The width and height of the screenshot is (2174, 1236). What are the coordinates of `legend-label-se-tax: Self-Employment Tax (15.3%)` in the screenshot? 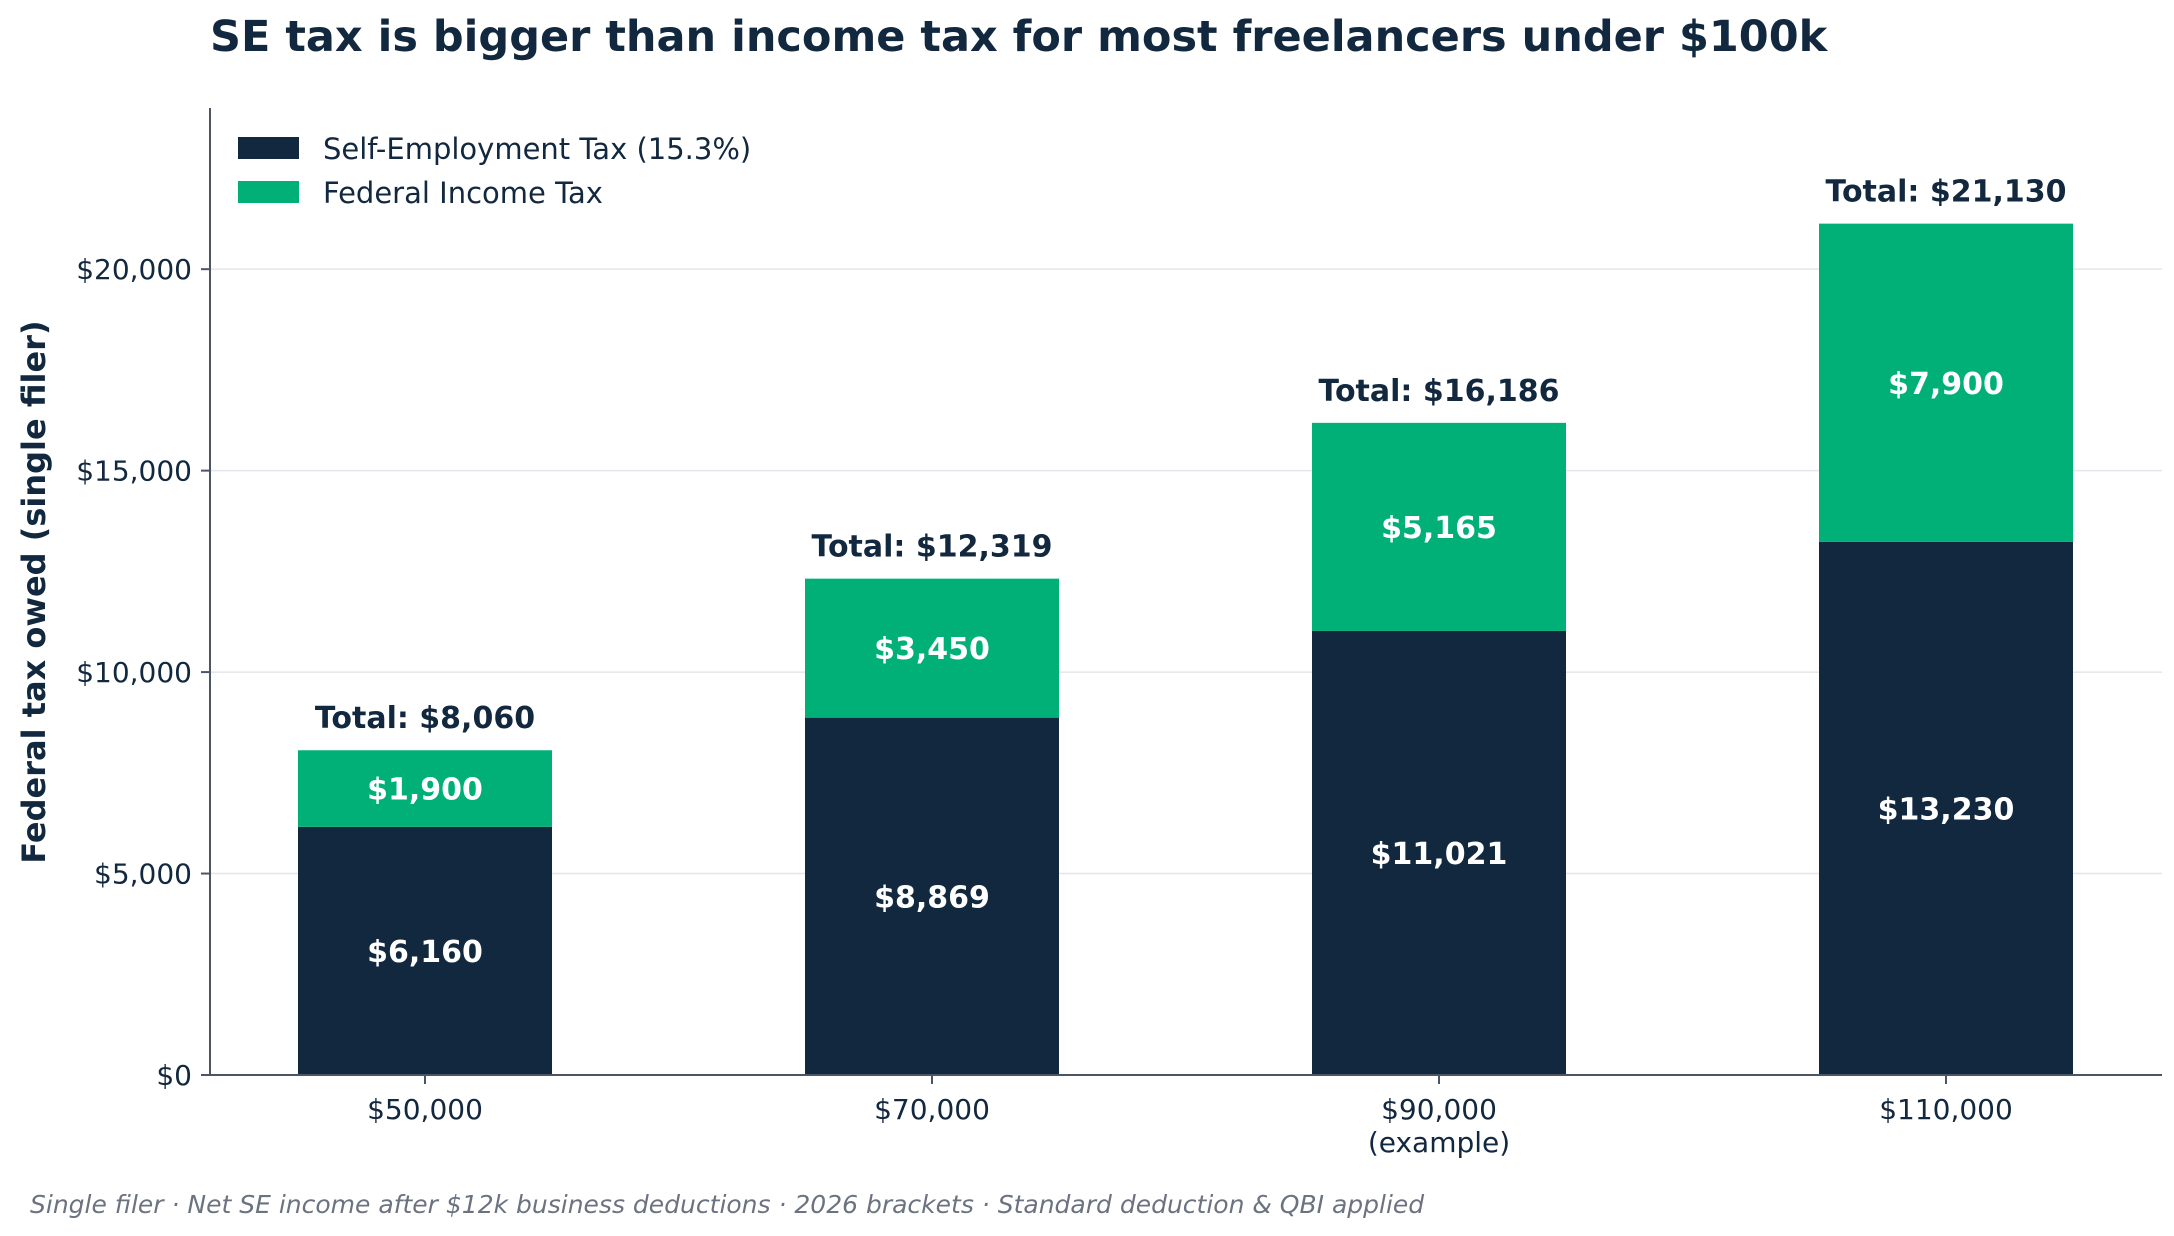 It's located at (537, 149).